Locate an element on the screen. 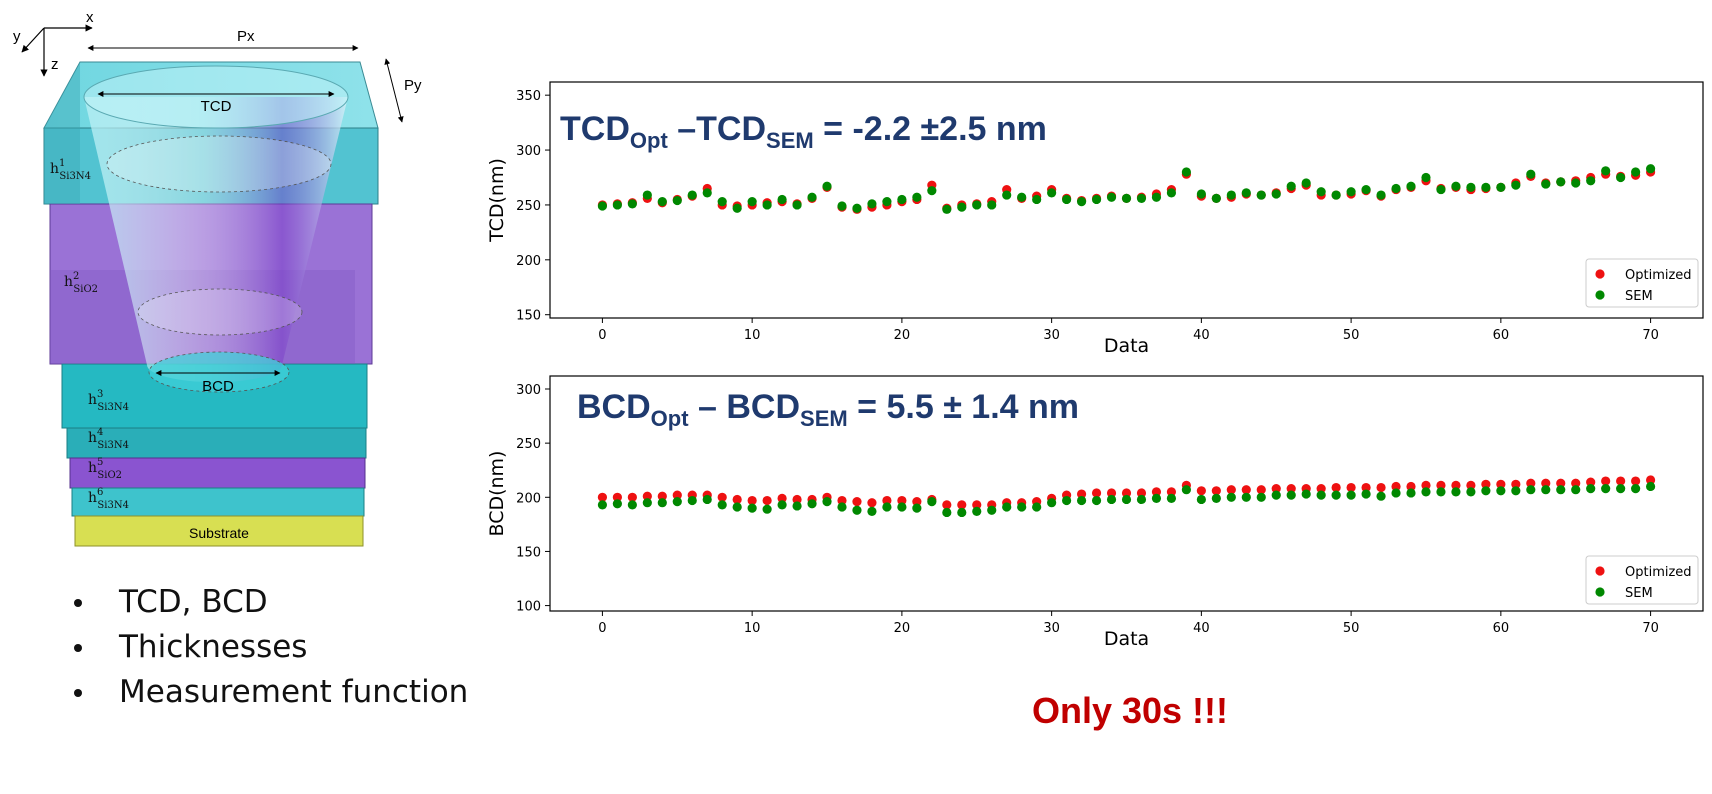 This screenshot has width=1712, height=794. legend-label: Optimized is located at coordinates (1658, 572).